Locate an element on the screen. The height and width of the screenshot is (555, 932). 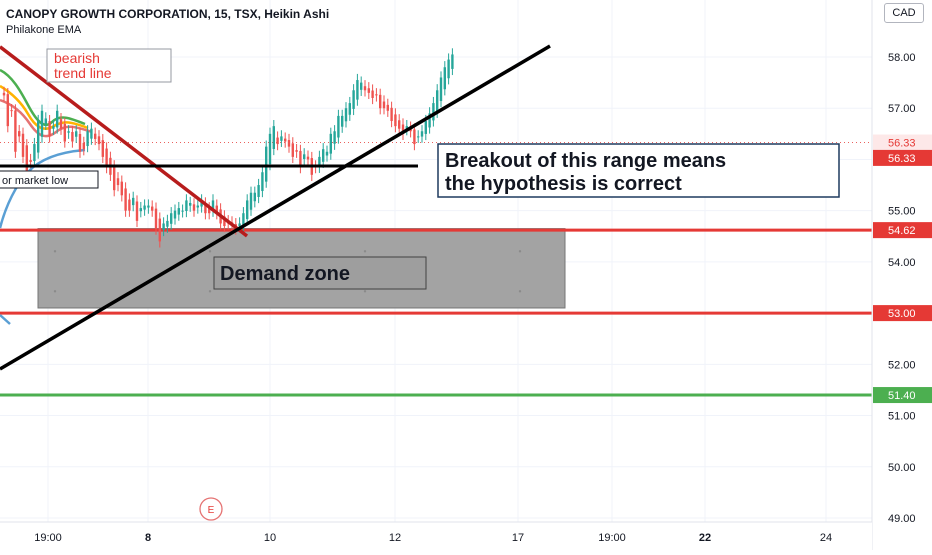
time-tick-label: 19:00 is located at coordinates (48, 538).